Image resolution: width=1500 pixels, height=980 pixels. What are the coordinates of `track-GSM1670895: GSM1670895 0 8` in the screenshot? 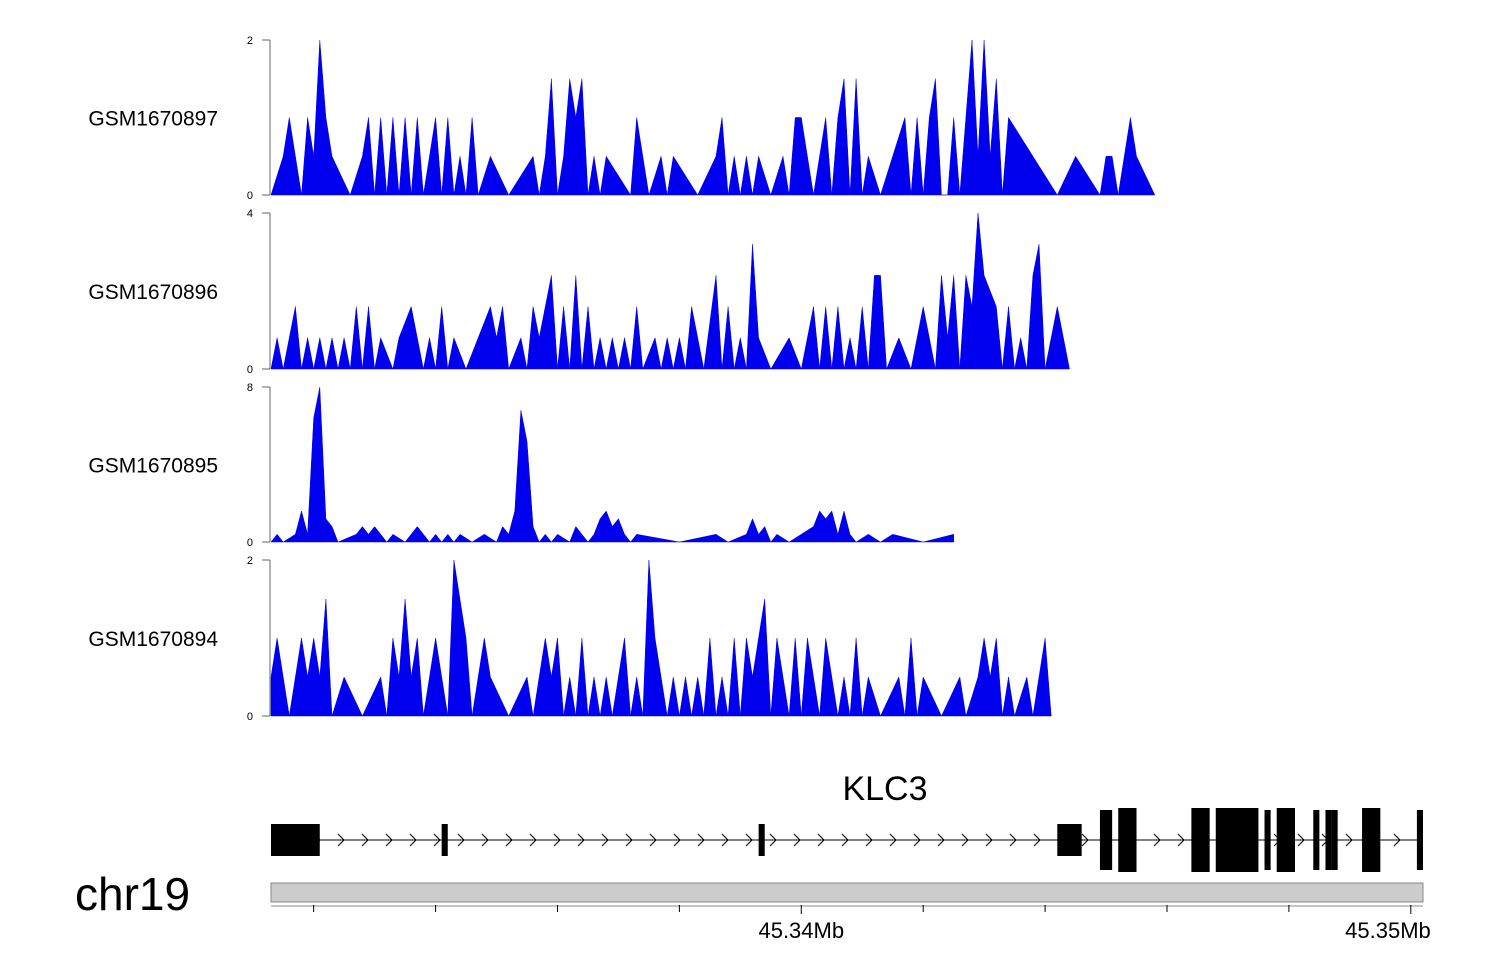 It's located at (521, 465).